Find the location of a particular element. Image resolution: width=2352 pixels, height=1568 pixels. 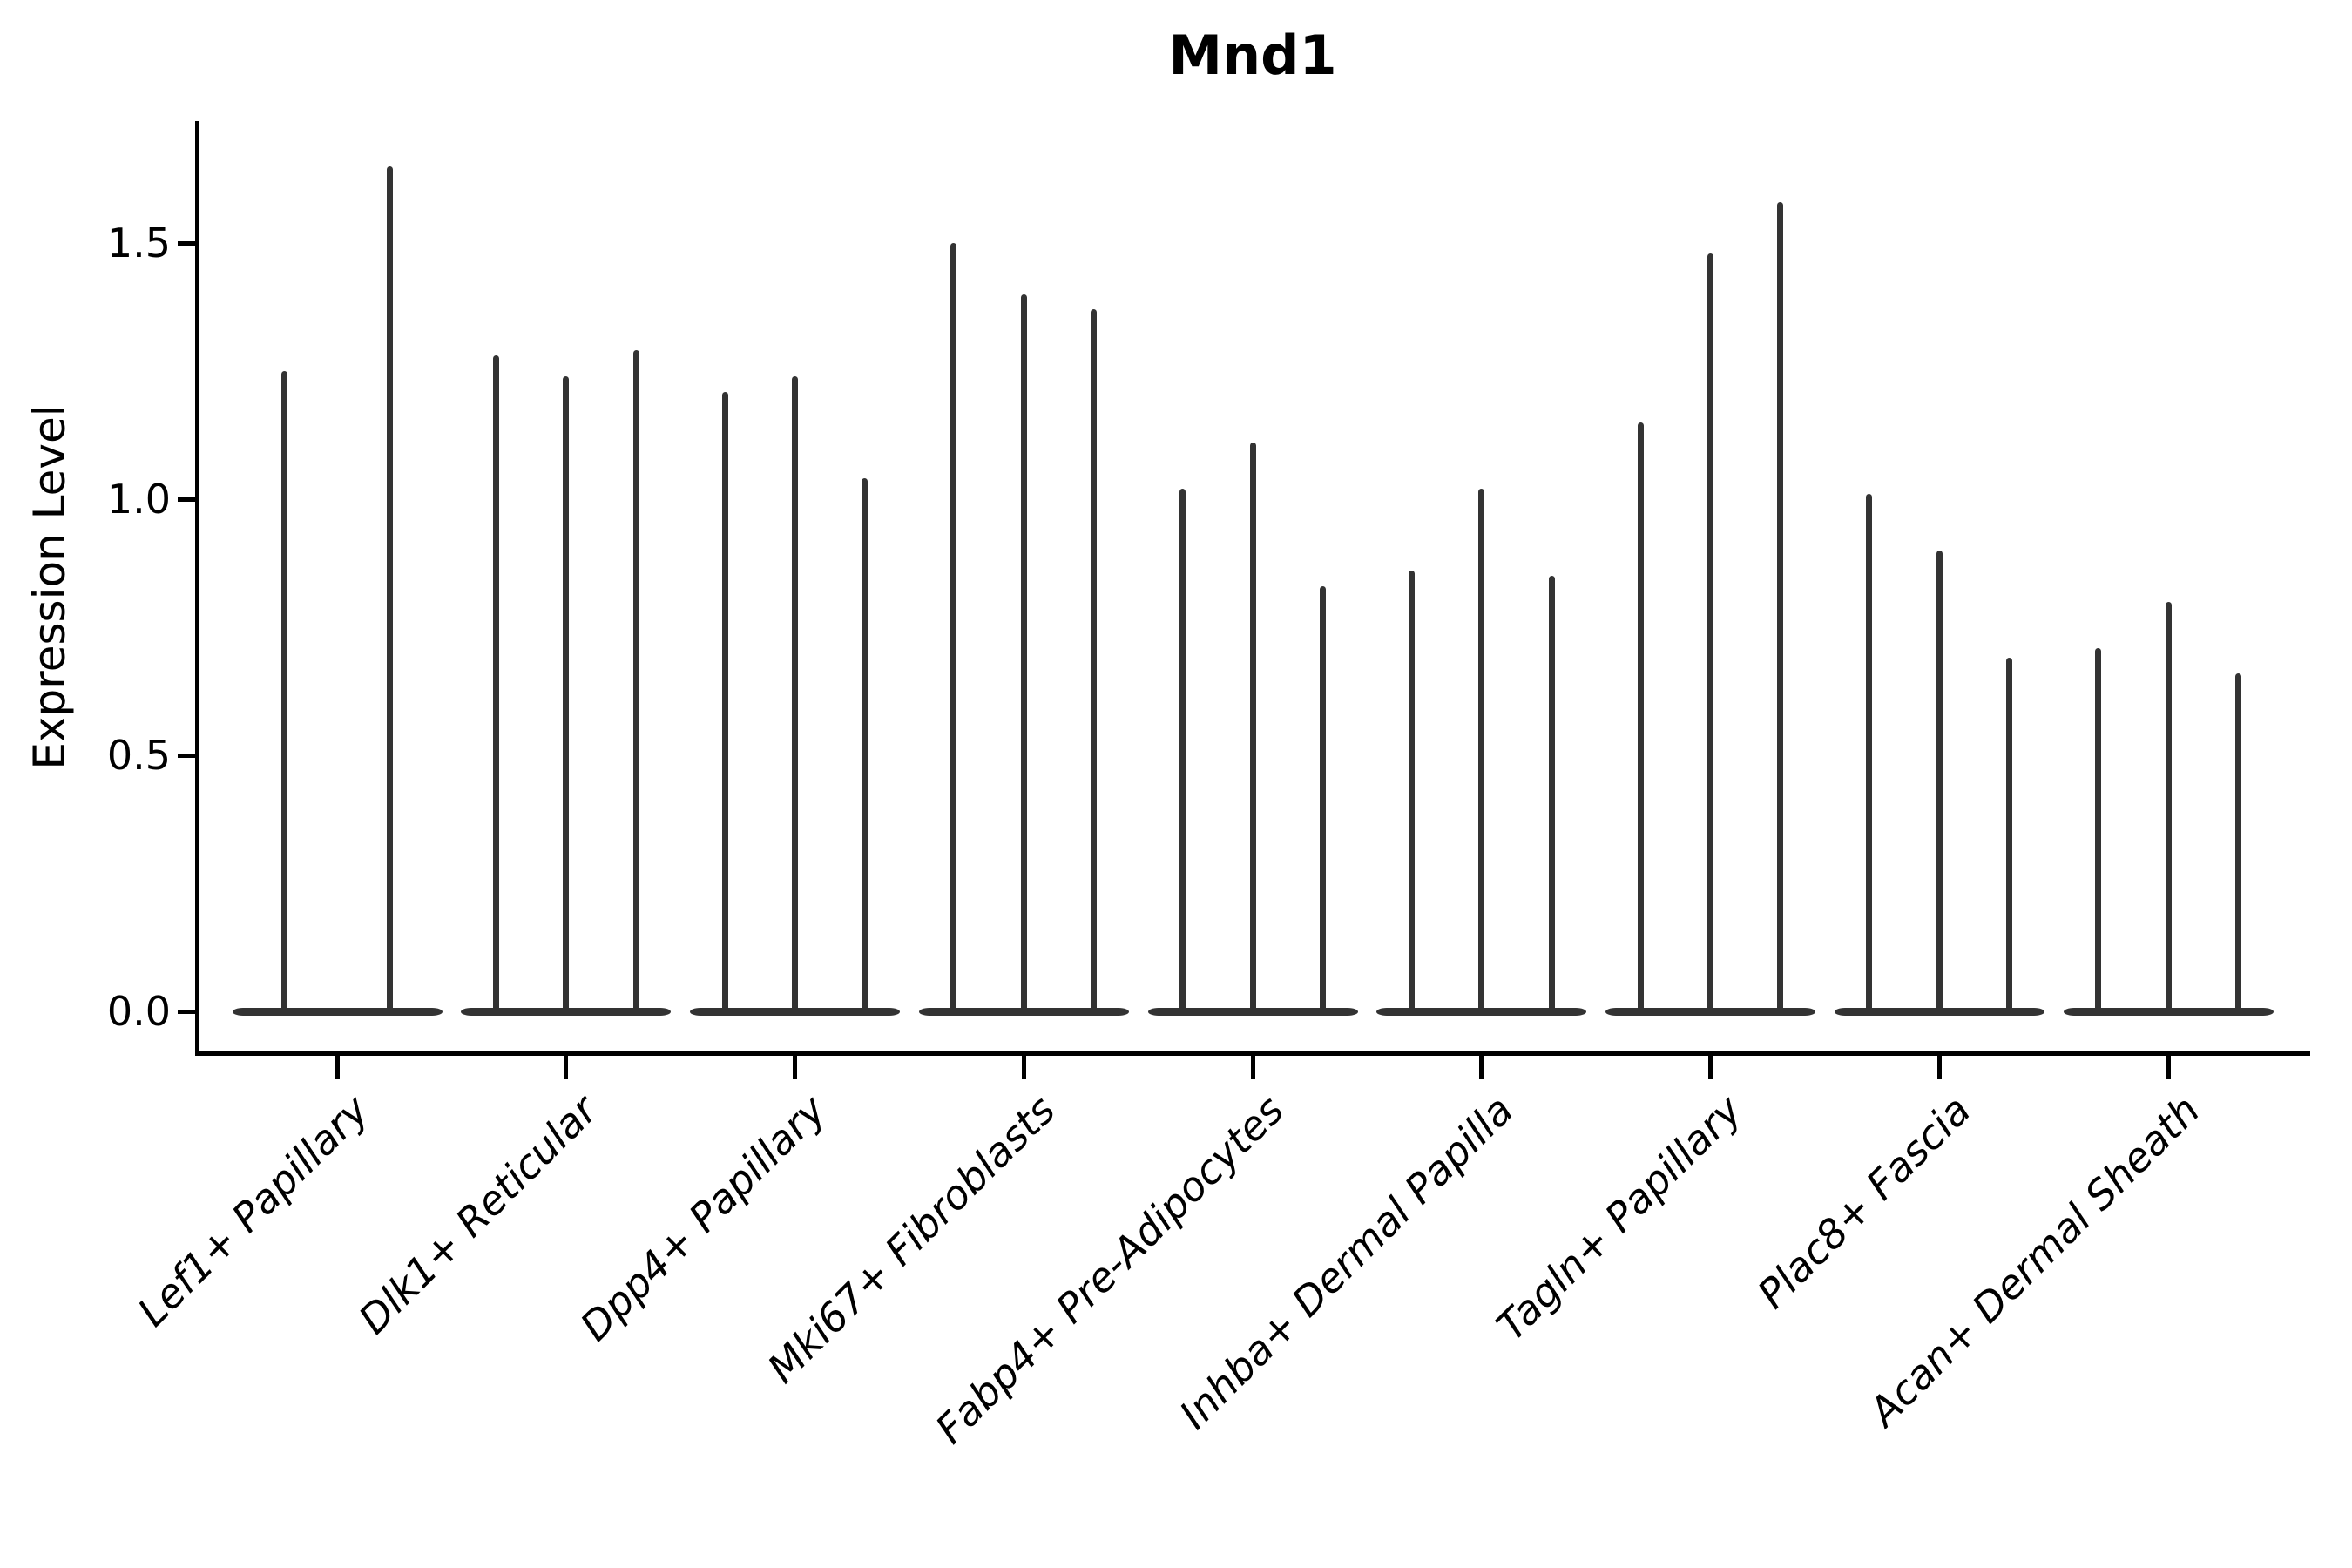

x-tick-label: Dlk1+ Reticular is located at coordinates (477, 1214).